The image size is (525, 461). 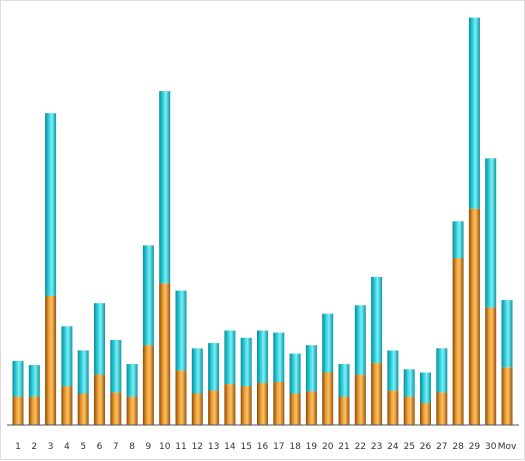 What do you see at coordinates (507, 334) in the screenshot?
I see `bar-segment-cyan-Mov` at bounding box center [507, 334].